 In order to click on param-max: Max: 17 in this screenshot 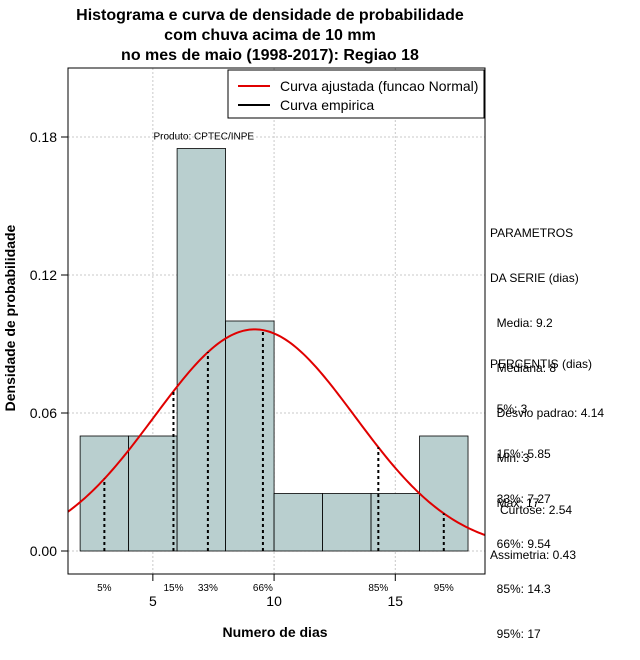, I will do `click(515, 503)`.